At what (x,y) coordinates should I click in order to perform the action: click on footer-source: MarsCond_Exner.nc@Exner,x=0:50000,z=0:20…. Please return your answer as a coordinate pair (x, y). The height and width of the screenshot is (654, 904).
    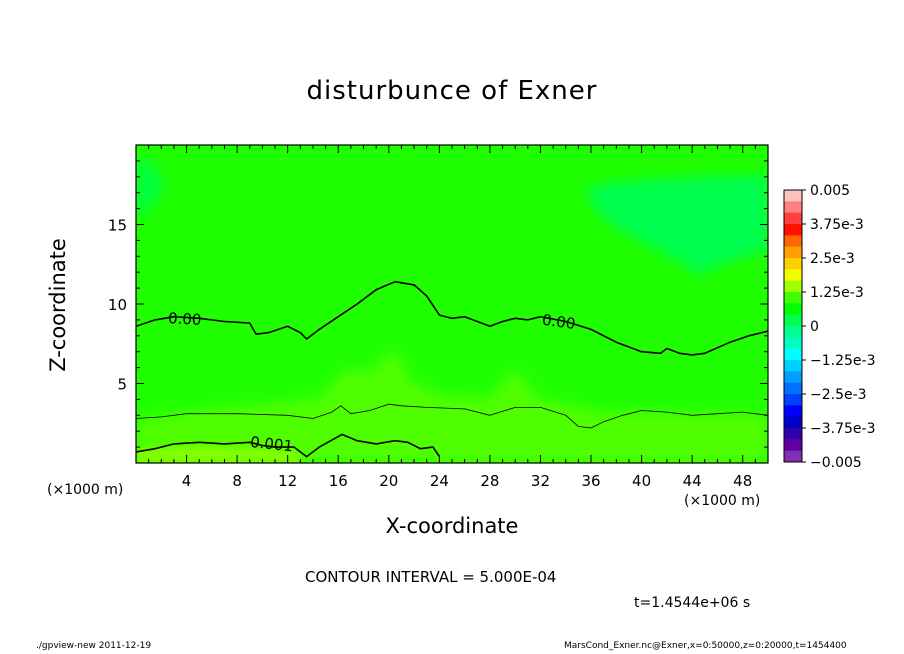
    Looking at the image, I should click on (705, 646).